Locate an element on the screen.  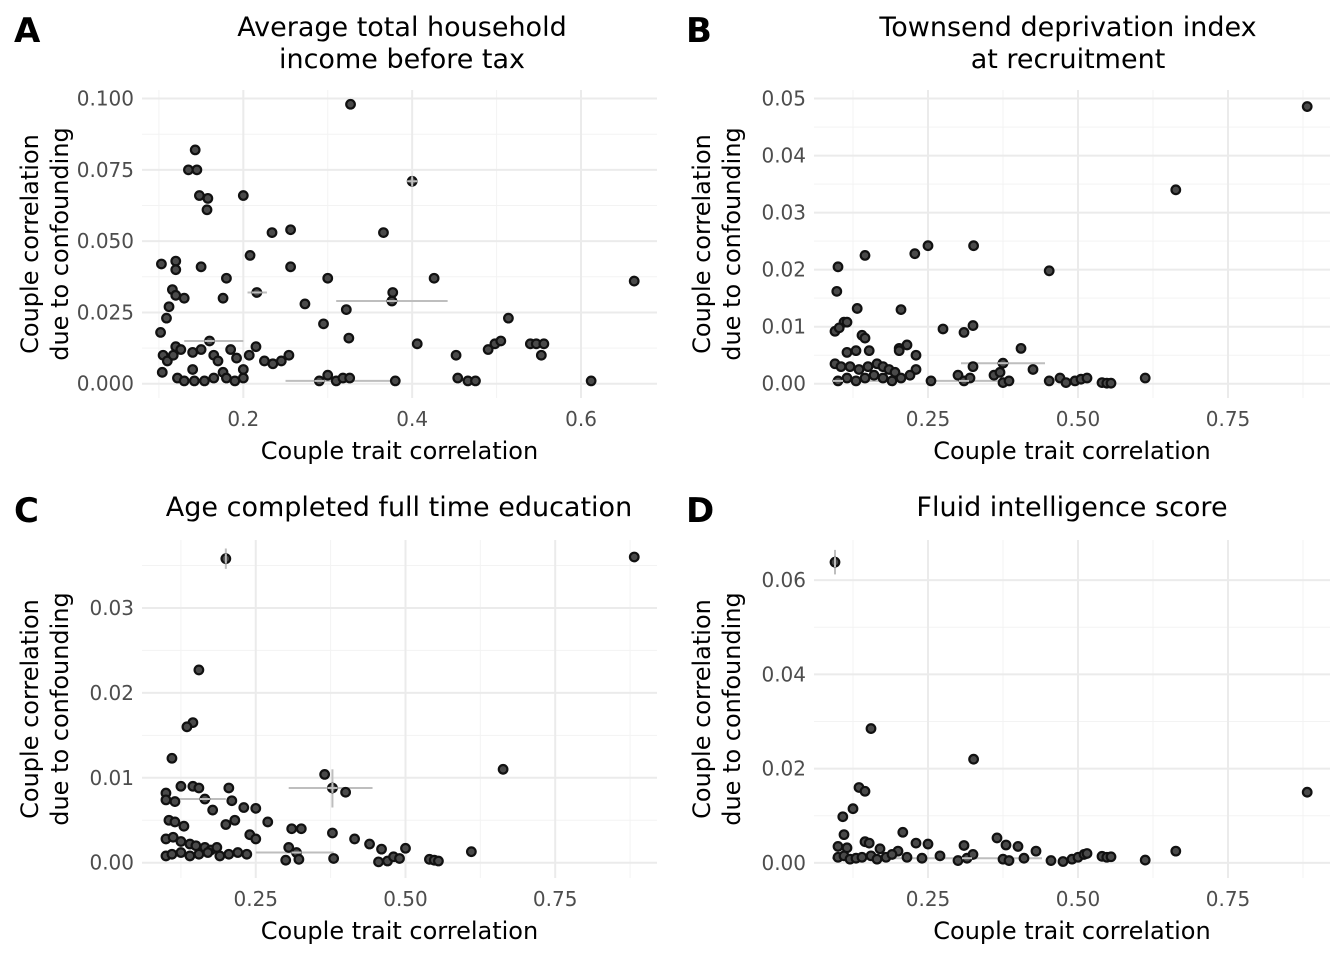
y-tick-label: 0.025 is located at coordinates (105, 312).